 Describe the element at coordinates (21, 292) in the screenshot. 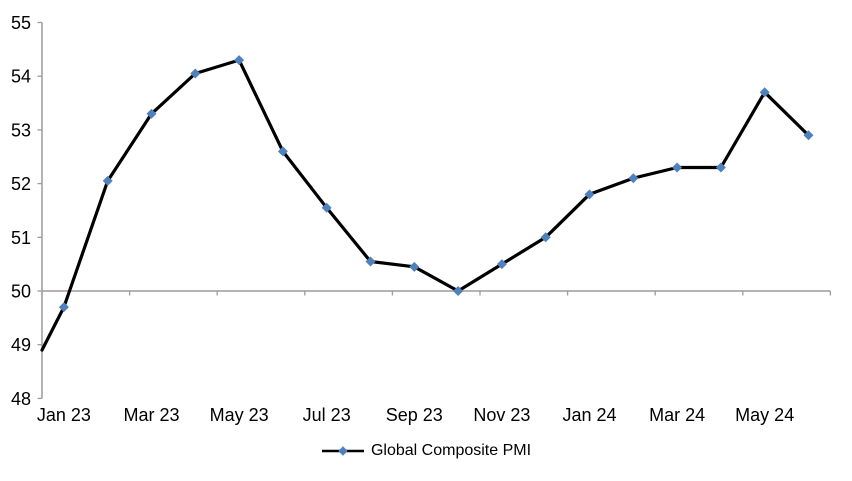

I see `y-tick-label: 50` at that location.